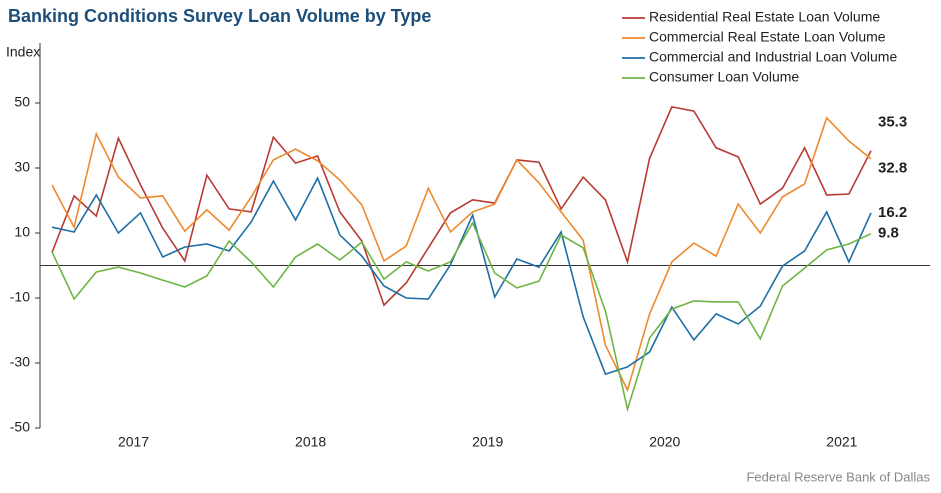 Image resolution: width=941 pixels, height=493 pixels. Describe the element at coordinates (22, 232) in the screenshot. I see `y-tick-label: 10` at that location.